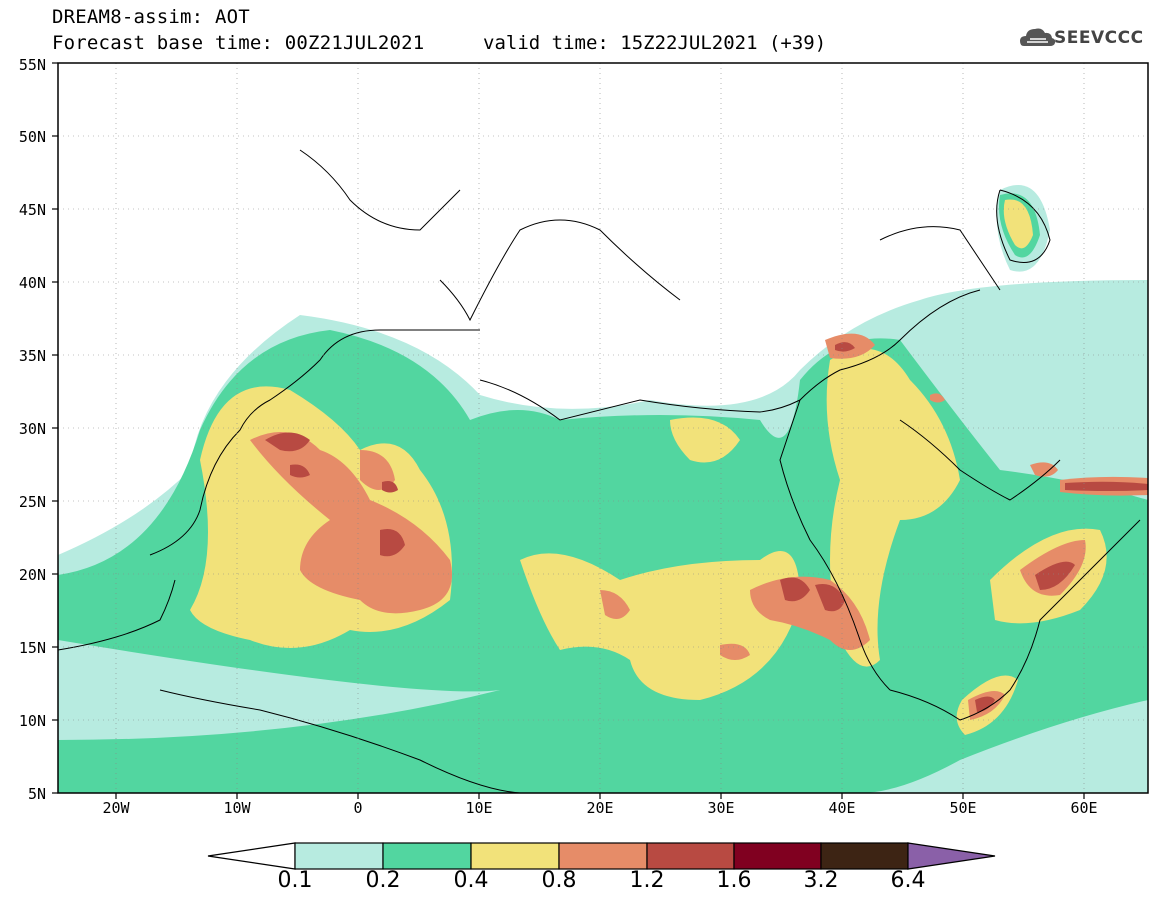 This screenshot has width=1165, height=905. What do you see at coordinates (32, 65) in the screenshot?
I see `lat-label: 55N` at bounding box center [32, 65].